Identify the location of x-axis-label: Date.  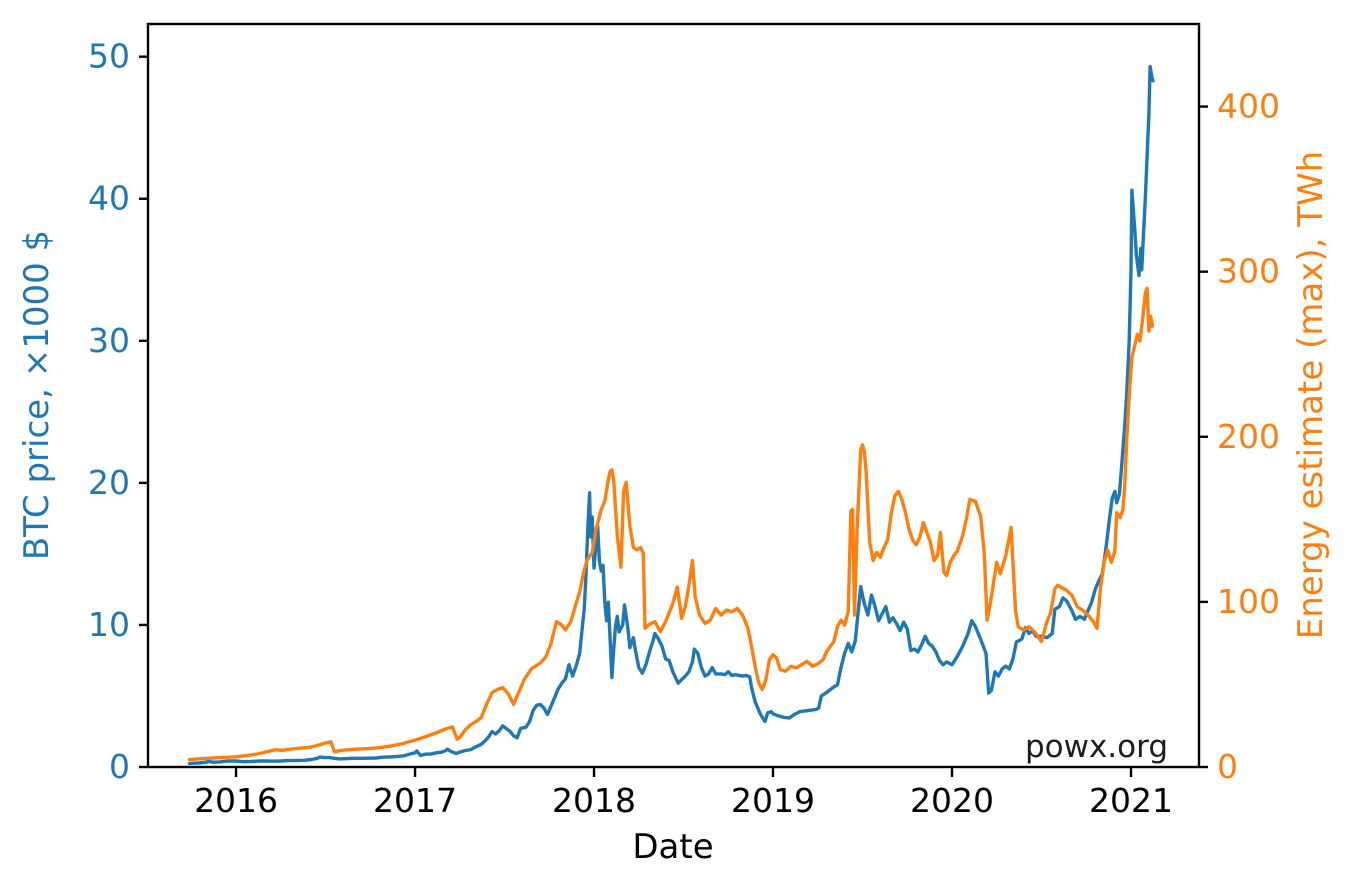
(672, 847).